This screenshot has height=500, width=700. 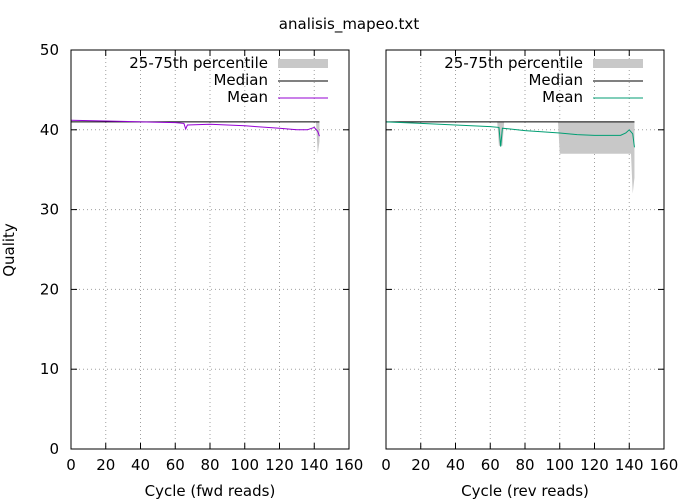 What do you see at coordinates (49, 130) in the screenshot?
I see `y-tick-label: 40` at bounding box center [49, 130].